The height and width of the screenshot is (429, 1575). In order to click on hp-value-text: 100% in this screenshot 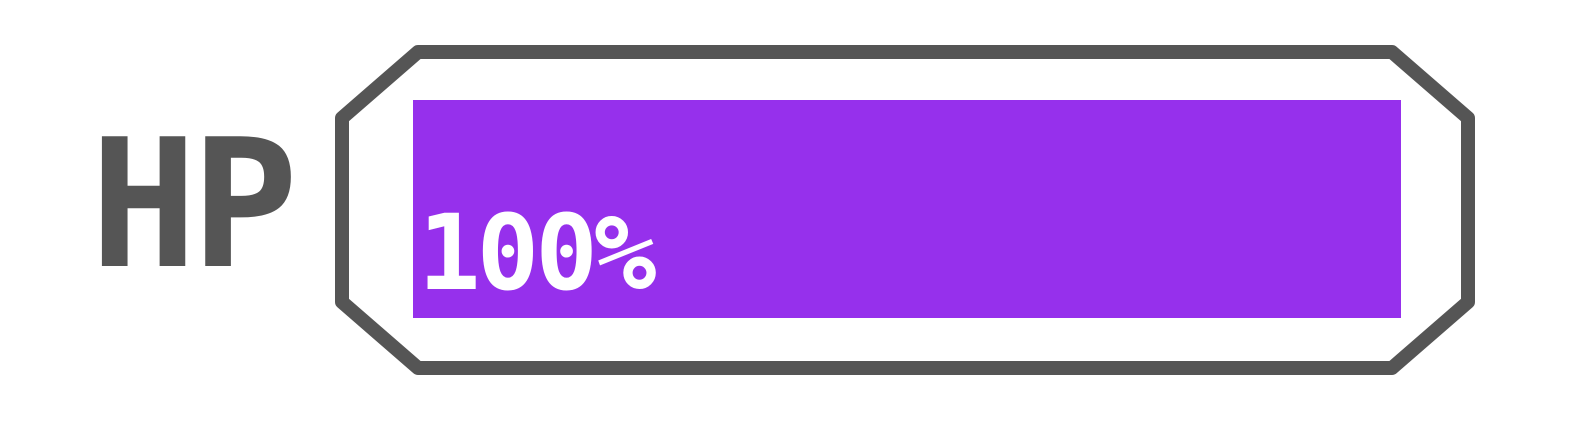, I will do `click(537, 253)`.